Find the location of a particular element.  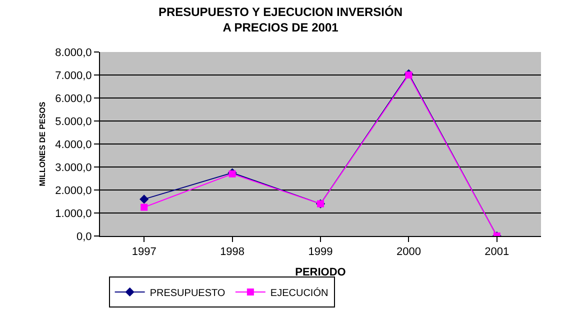

legend-label: PRESUPUESTO is located at coordinates (188, 293).